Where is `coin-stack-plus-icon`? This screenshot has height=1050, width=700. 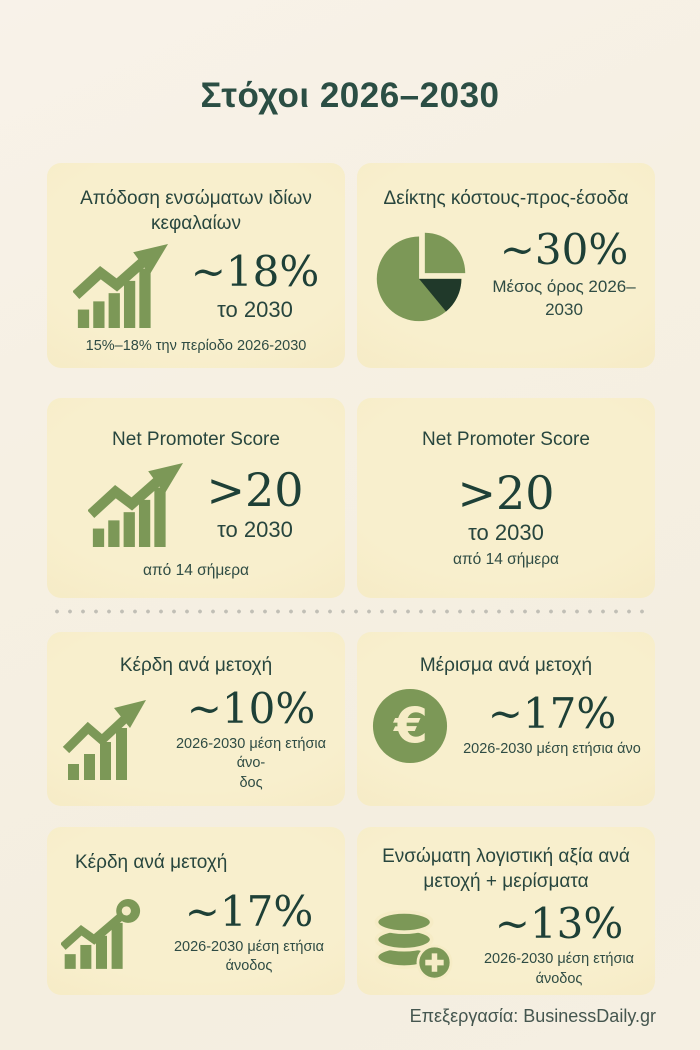 coin-stack-plus-icon is located at coordinates (417, 946).